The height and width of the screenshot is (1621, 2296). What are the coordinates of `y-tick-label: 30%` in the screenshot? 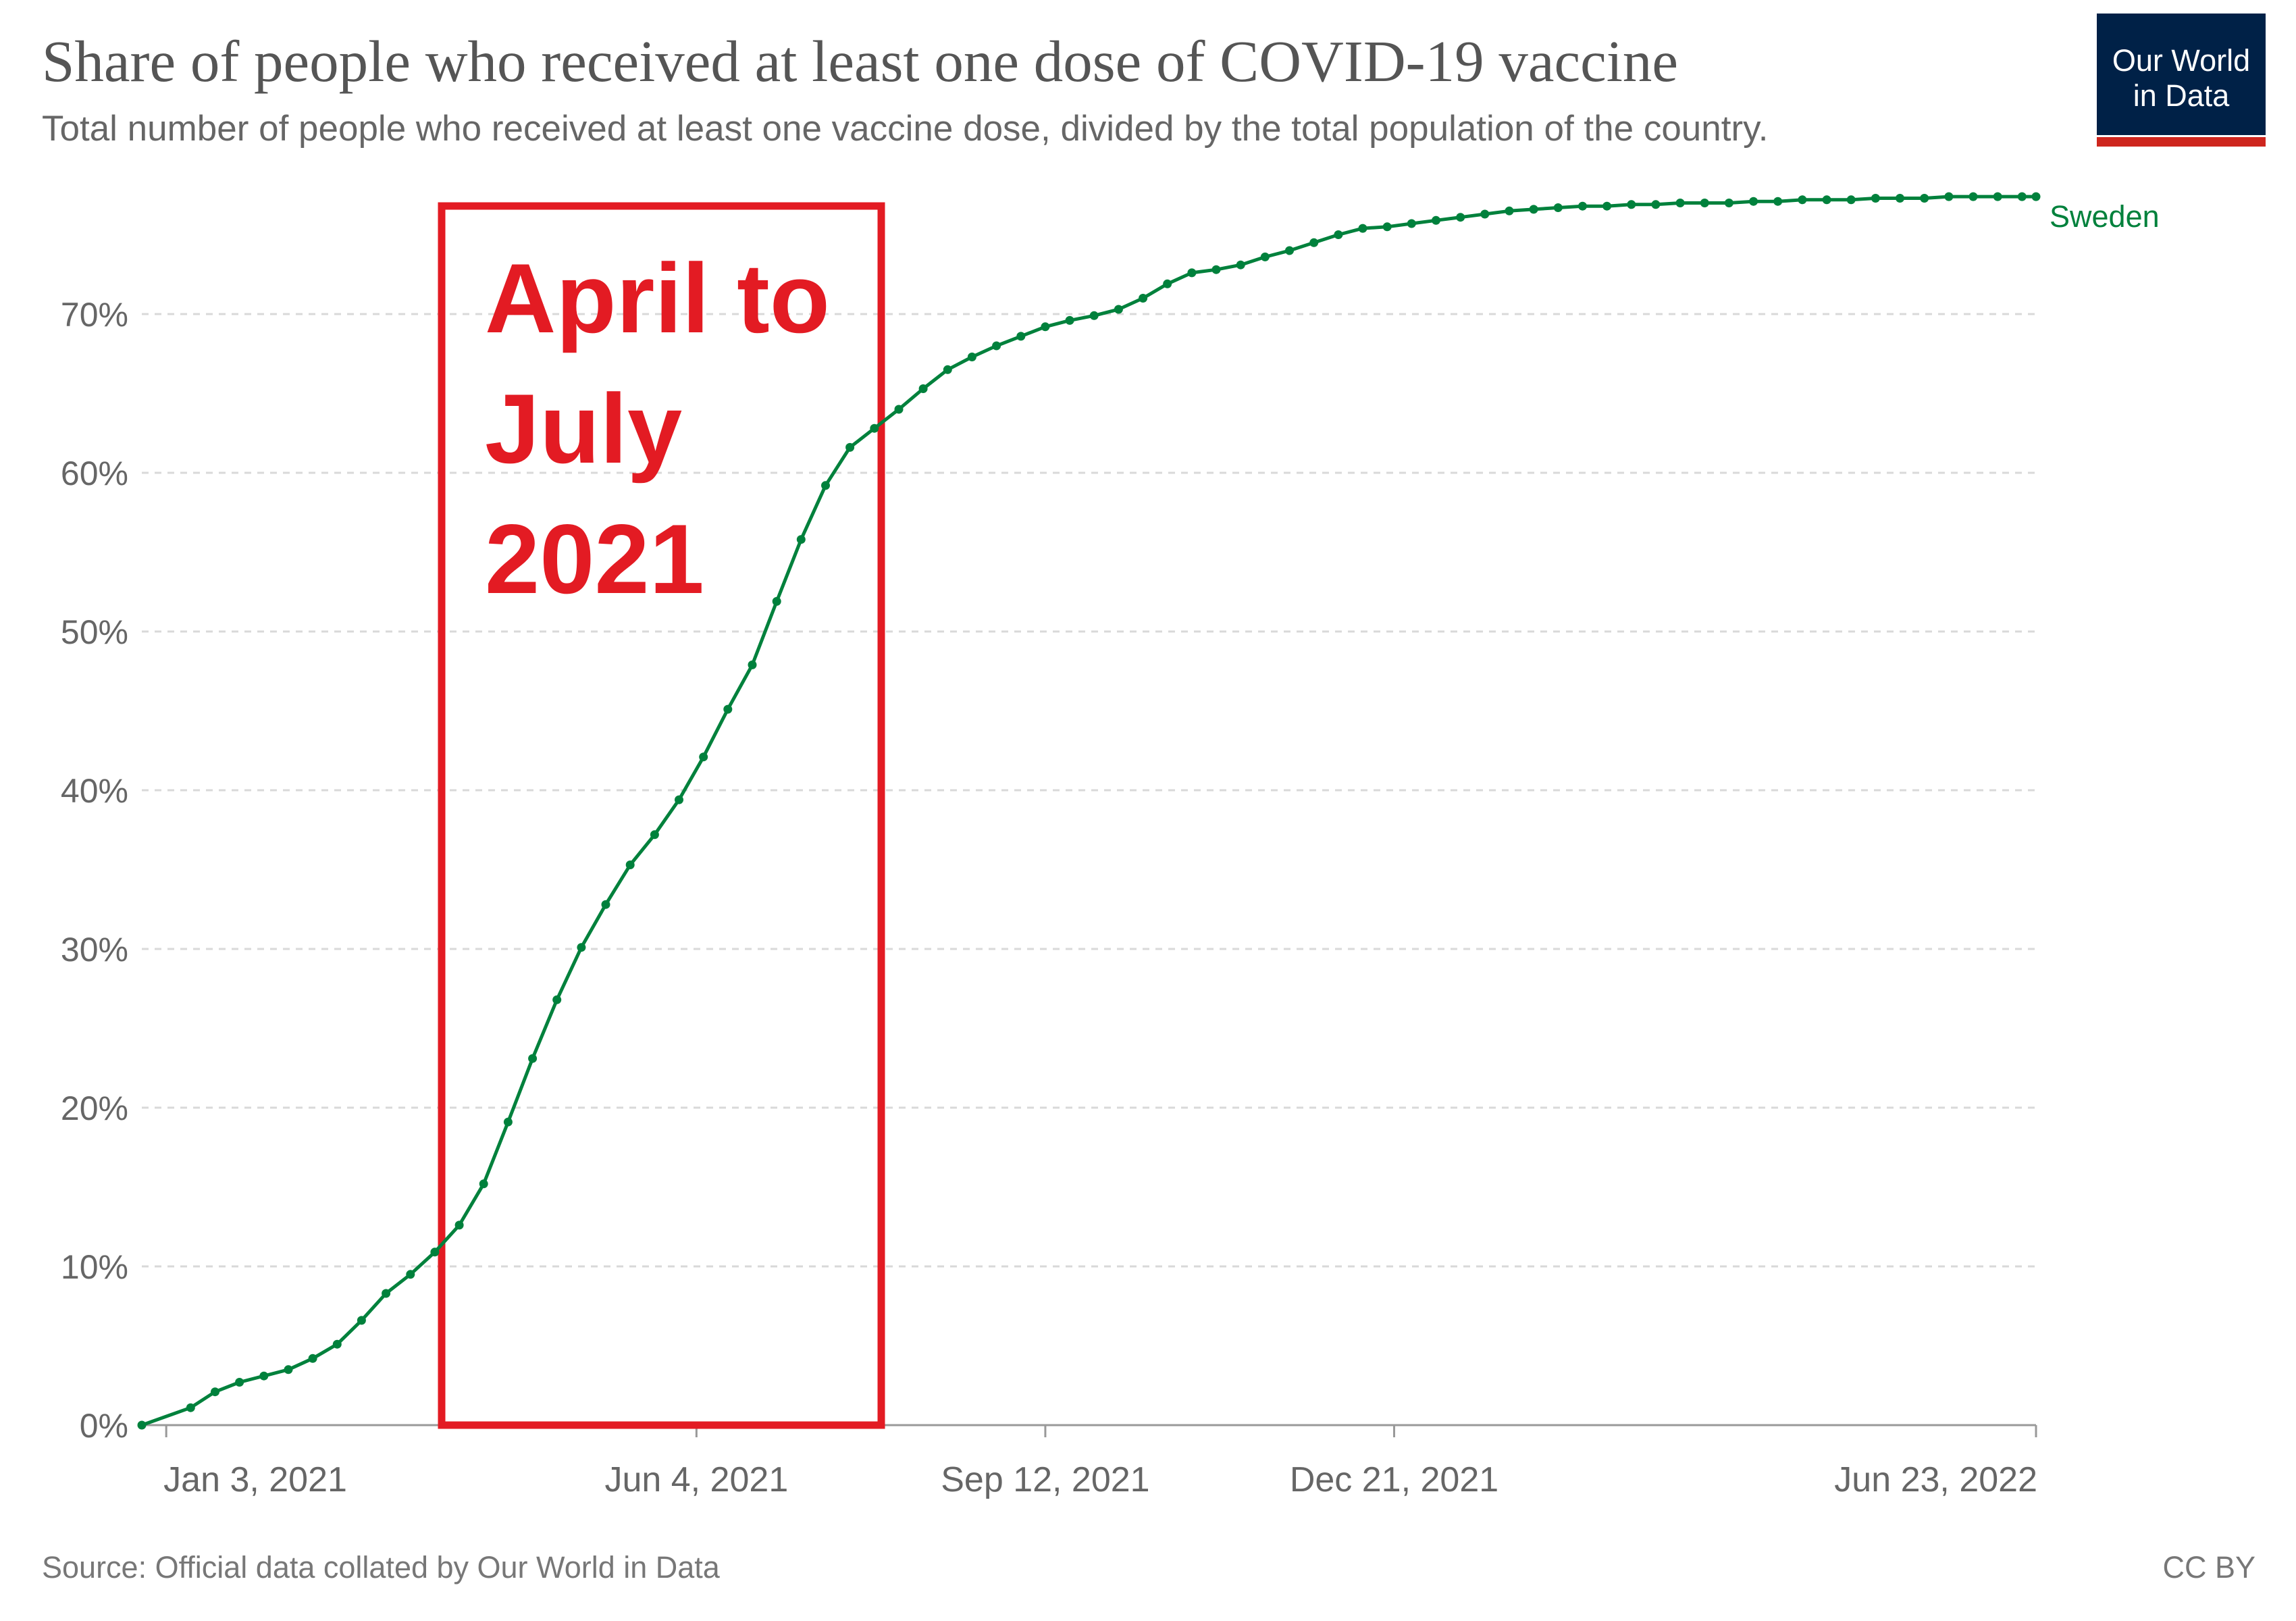 It's located at (94, 950).